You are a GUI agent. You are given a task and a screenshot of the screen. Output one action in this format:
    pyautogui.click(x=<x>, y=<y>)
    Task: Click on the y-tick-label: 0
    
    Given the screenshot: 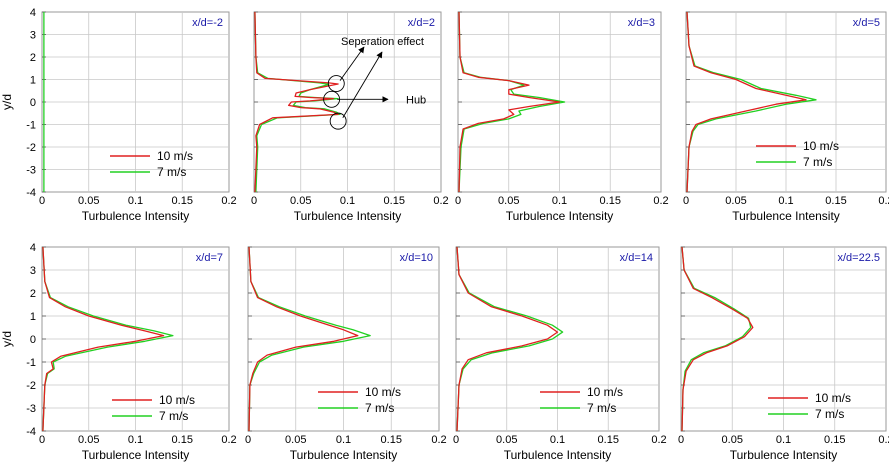 What is the action you would take?
    pyautogui.click(x=33, y=340)
    